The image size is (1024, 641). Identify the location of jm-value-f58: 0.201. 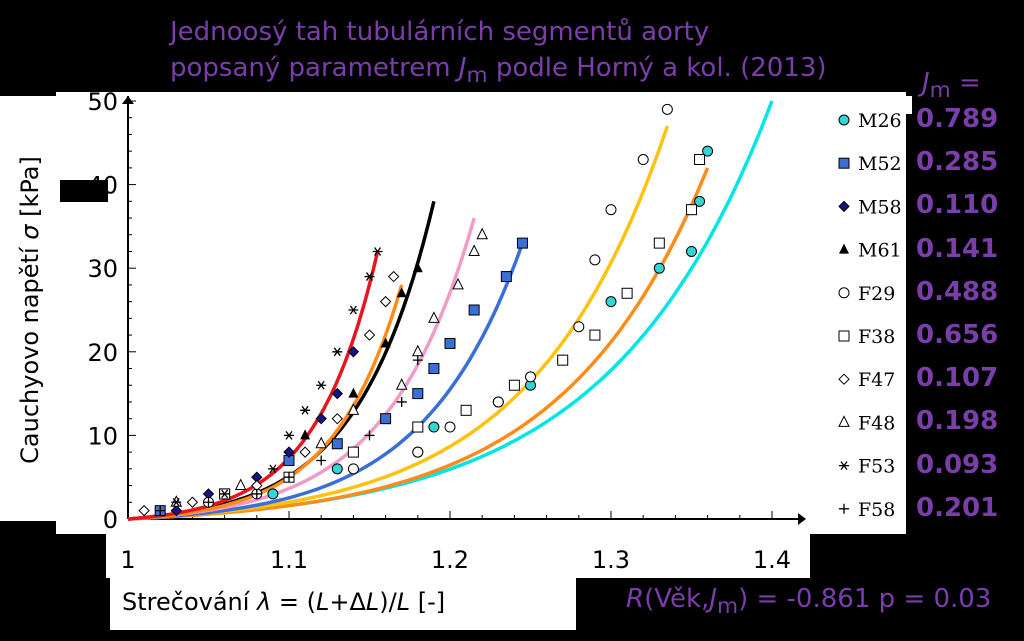
(957, 507).